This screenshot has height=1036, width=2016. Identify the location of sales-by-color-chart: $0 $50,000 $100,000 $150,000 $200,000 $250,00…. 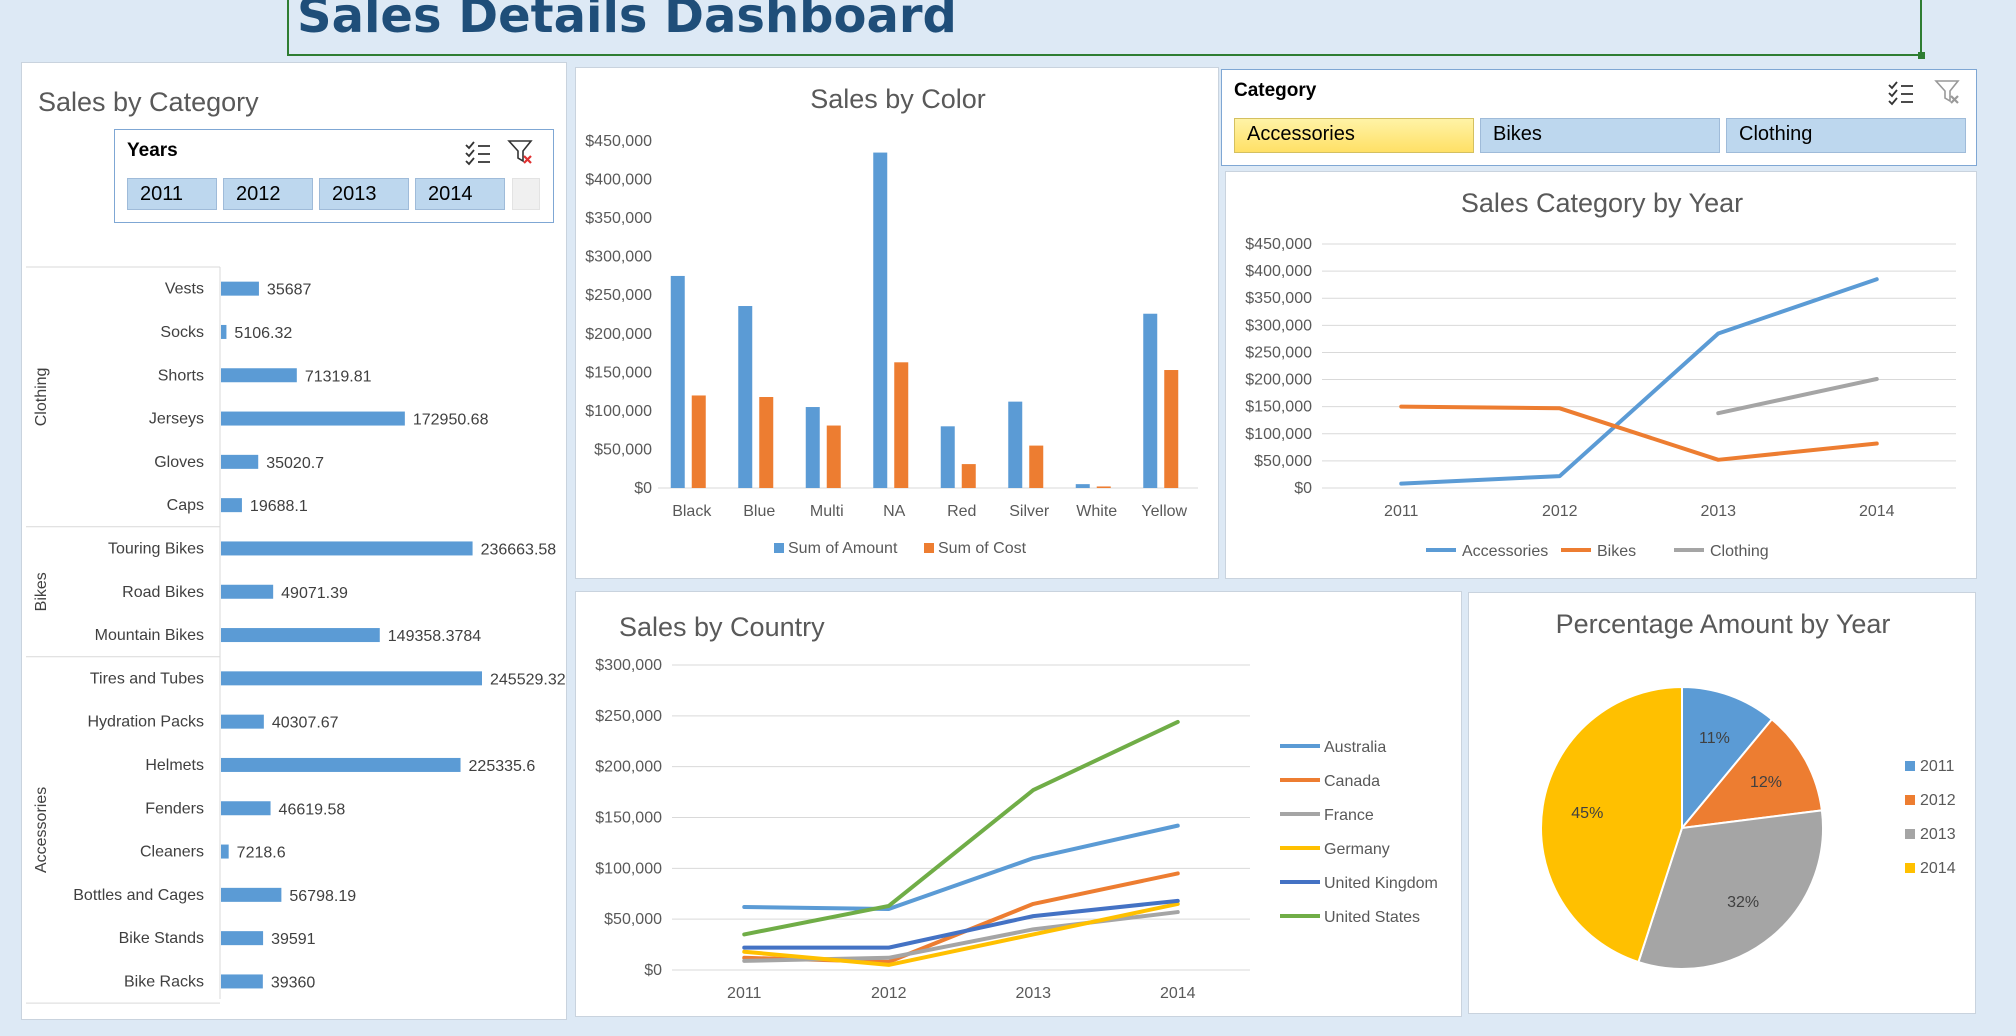
(891, 345).